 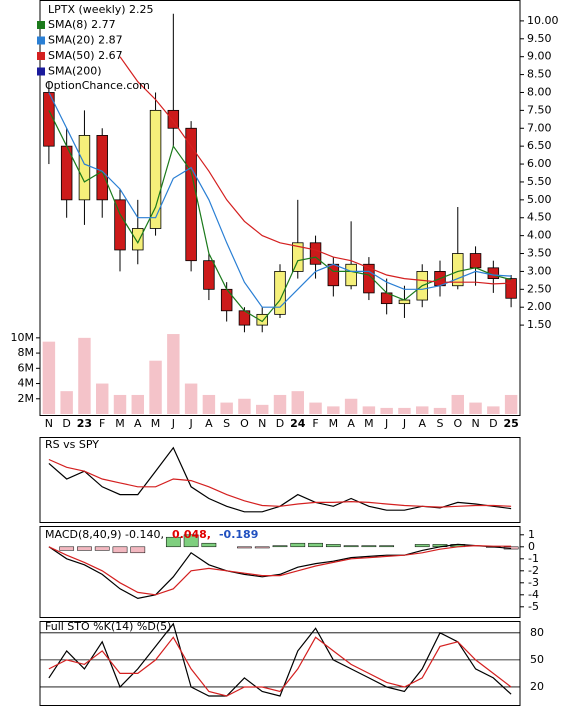 I want to click on y-tick-label: 7.50, so click(x=539, y=109).